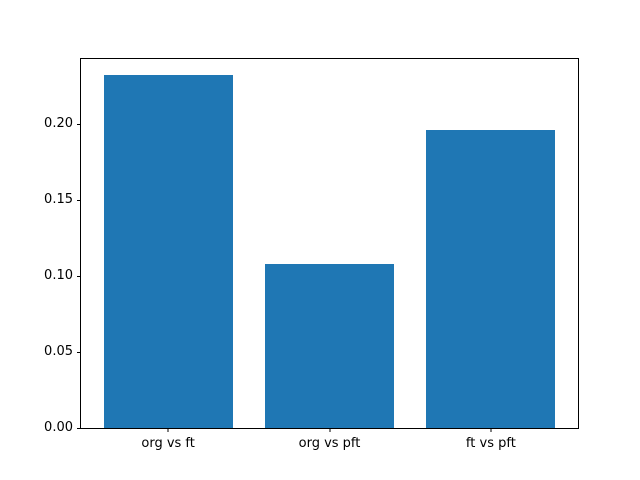 The width and height of the screenshot is (640, 480). Describe the element at coordinates (491, 279) in the screenshot. I see `bar-ft-vs-pft` at that location.